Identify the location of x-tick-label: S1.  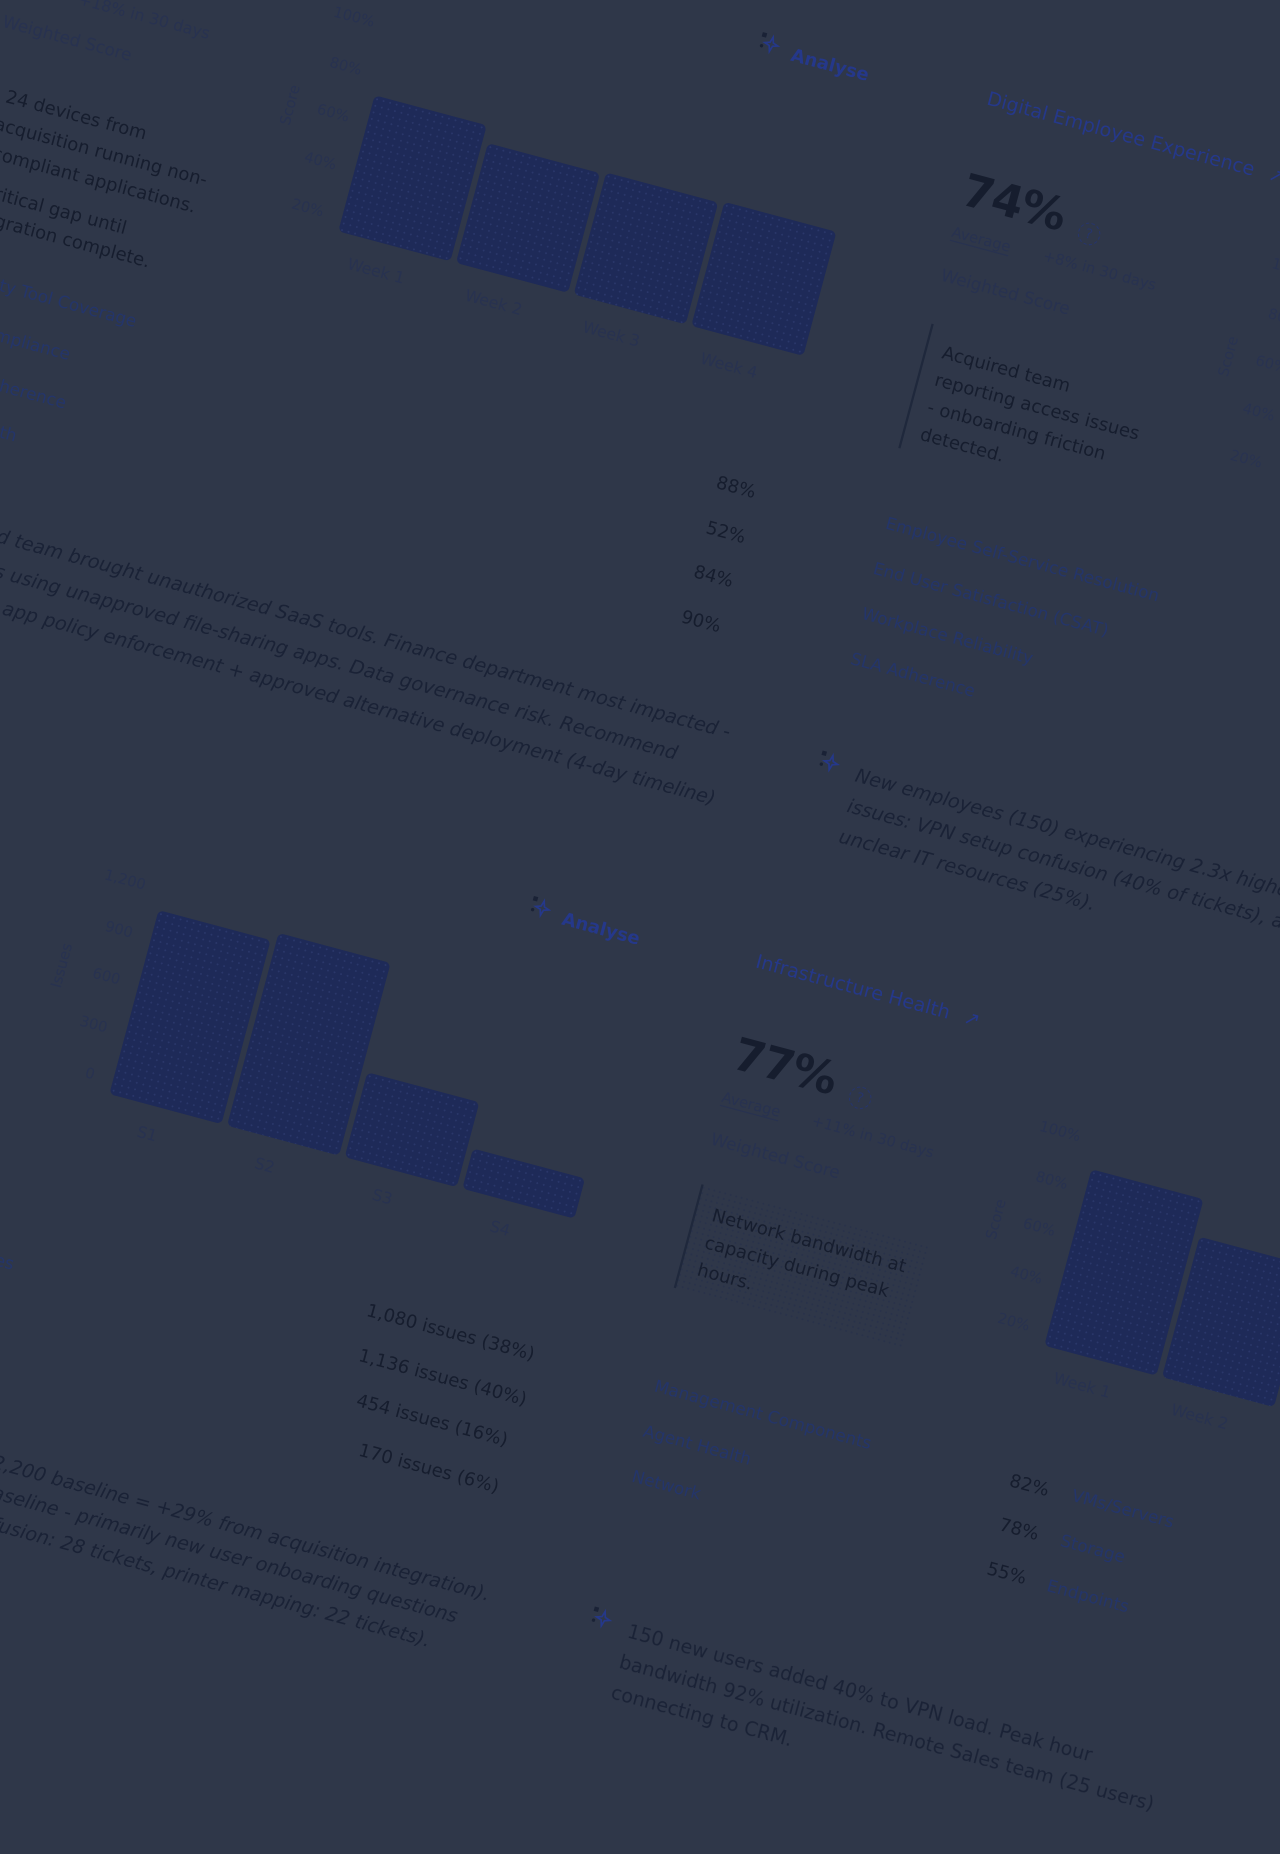
(146, 1134).